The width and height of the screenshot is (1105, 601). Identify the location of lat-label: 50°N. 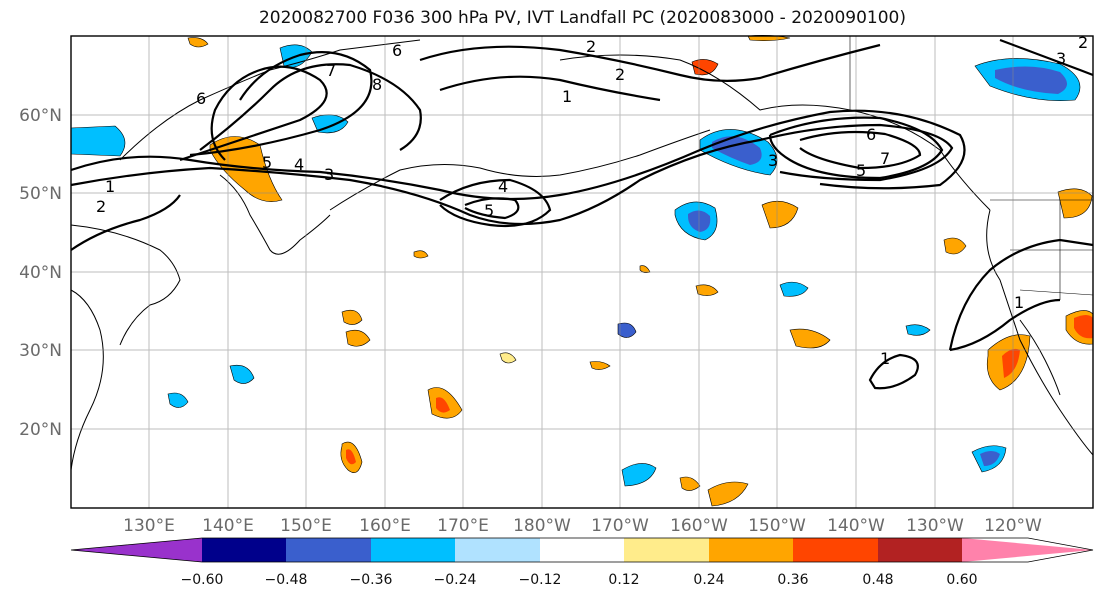
(40, 194).